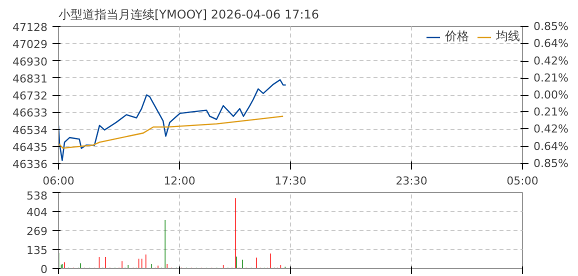 The width and height of the screenshot is (578, 276). Describe the element at coordinates (290, 181) in the screenshot. I see `x-tick-label: 17:30` at that location.